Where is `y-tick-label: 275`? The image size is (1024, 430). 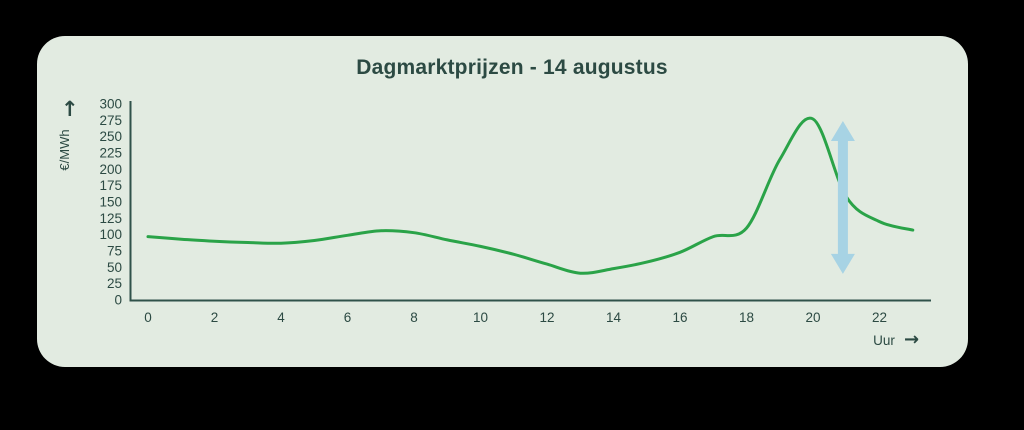
y-tick-label: 275 is located at coordinates (110, 120).